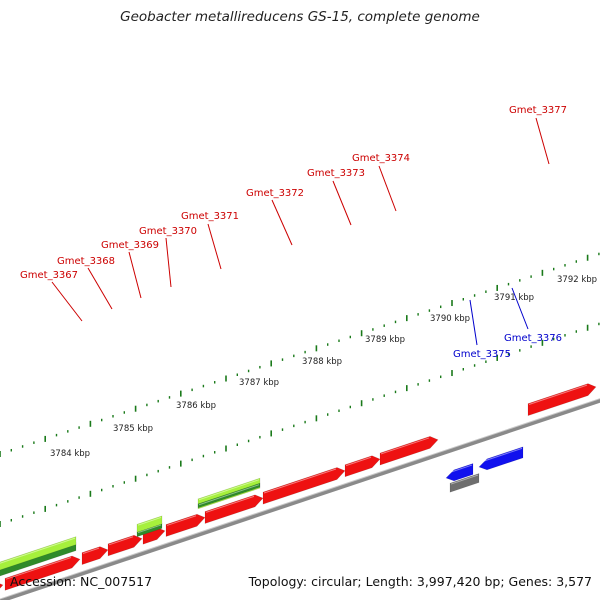  Describe the element at coordinates (459, 469) in the screenshot. I see `reverse-cds-0-shine` at that location.